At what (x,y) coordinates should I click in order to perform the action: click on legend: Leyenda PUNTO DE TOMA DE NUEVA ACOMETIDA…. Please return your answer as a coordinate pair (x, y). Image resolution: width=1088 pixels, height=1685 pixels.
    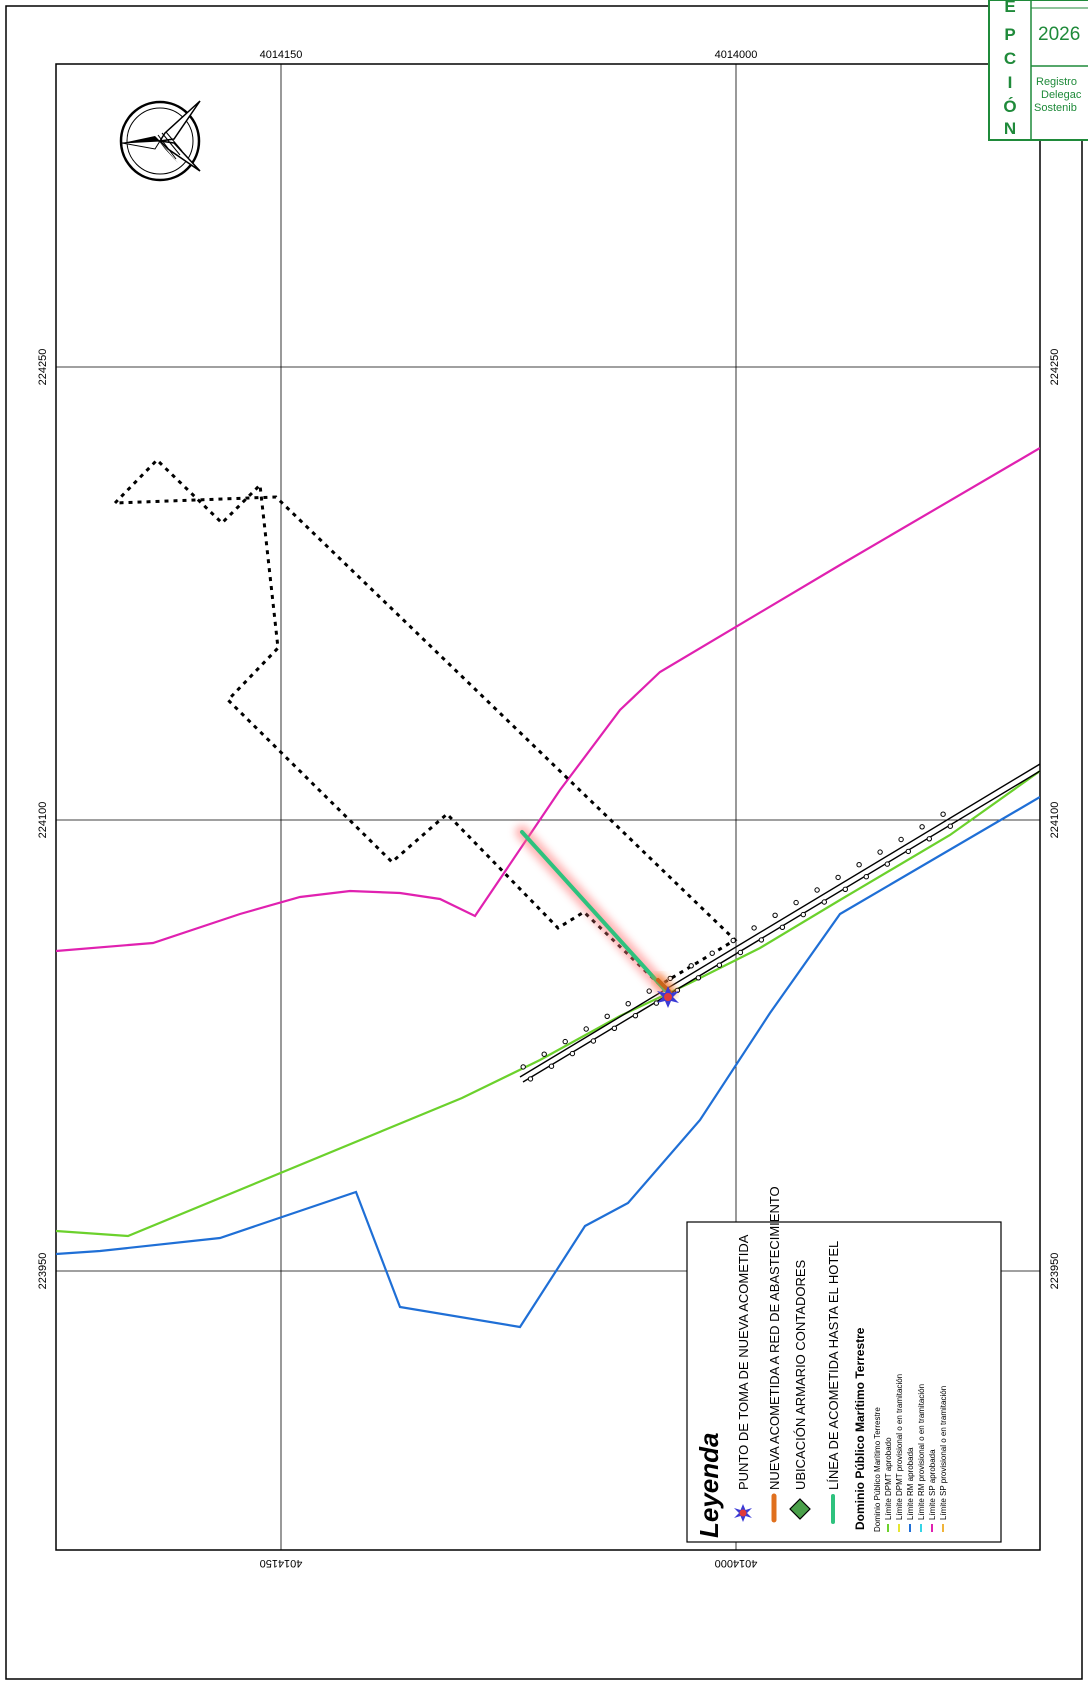
    Looking at the image, I should click on (844, 1364).